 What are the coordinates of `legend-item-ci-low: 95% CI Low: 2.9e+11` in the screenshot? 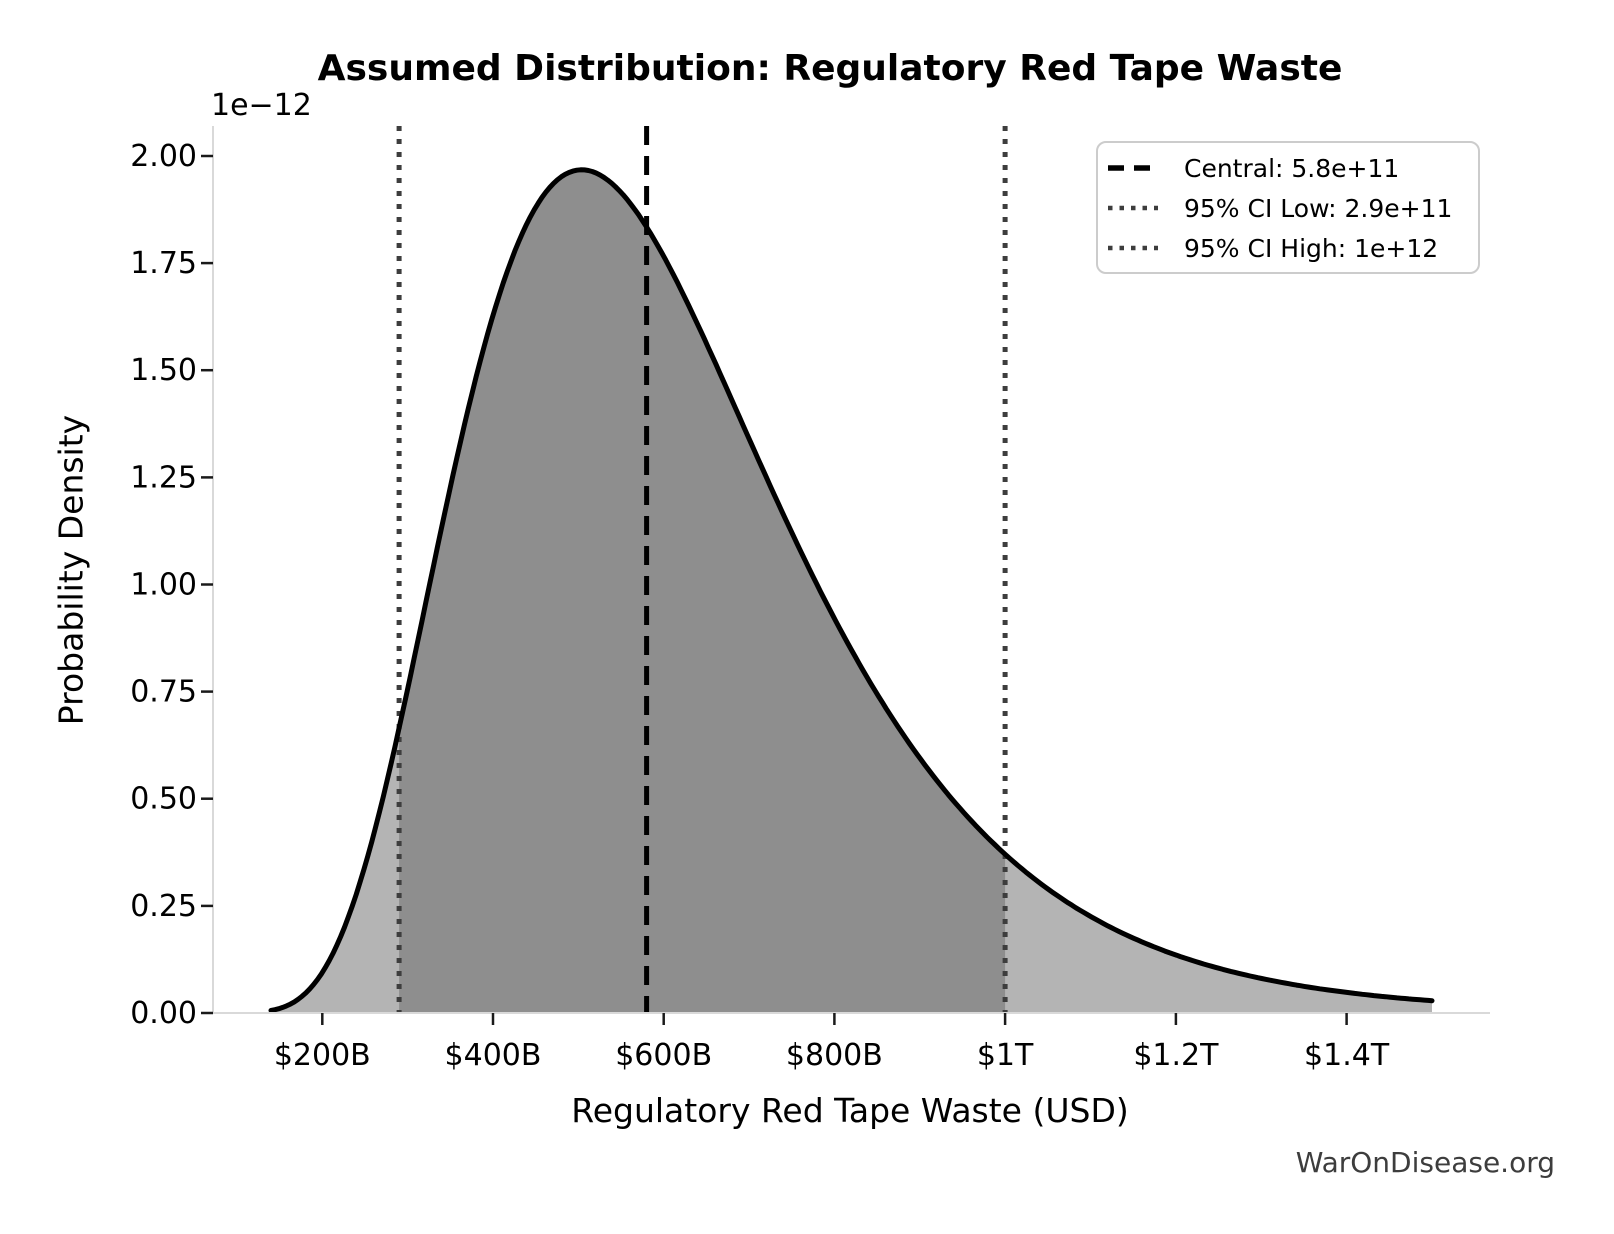 It's located at (1288, 208).